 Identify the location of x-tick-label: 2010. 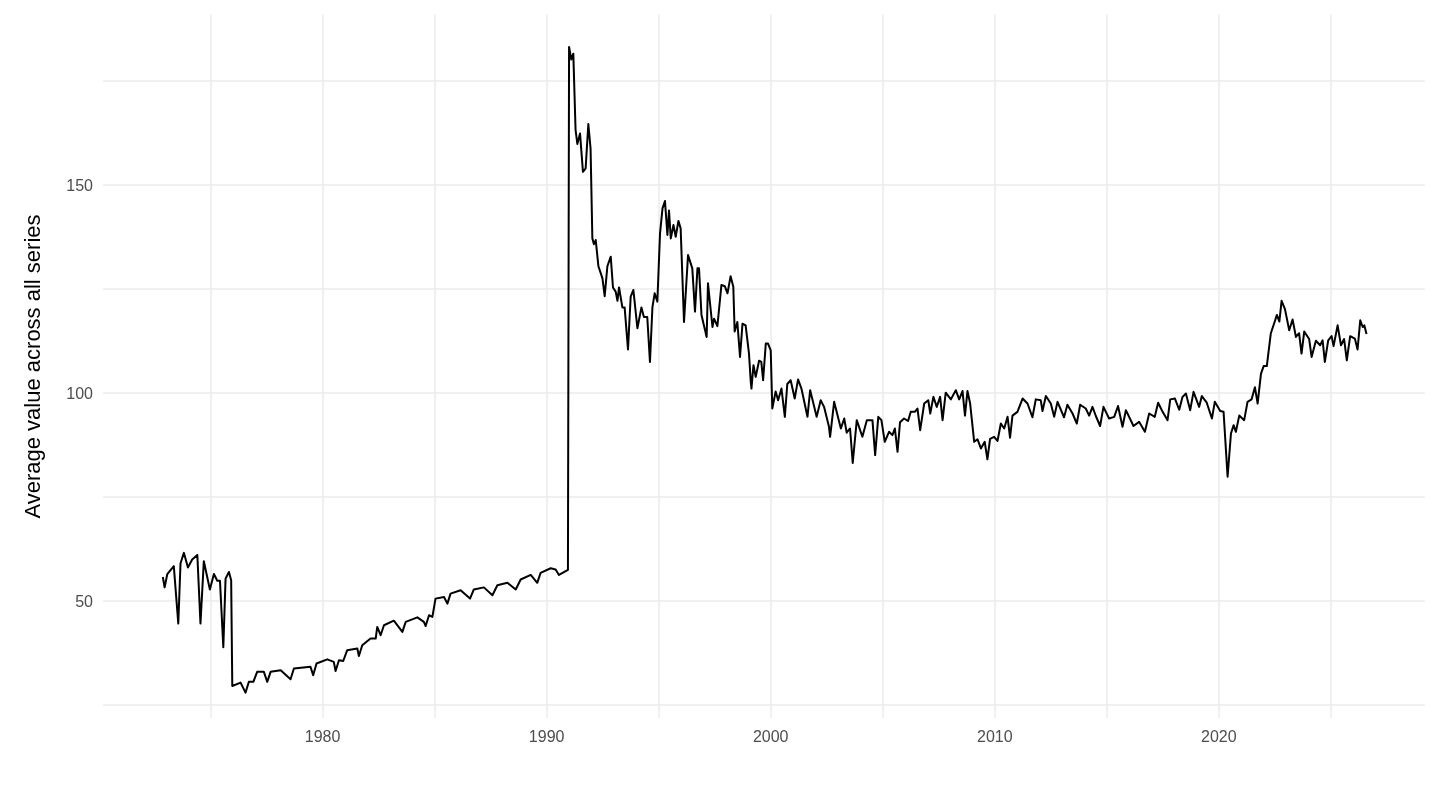
(994, 736).